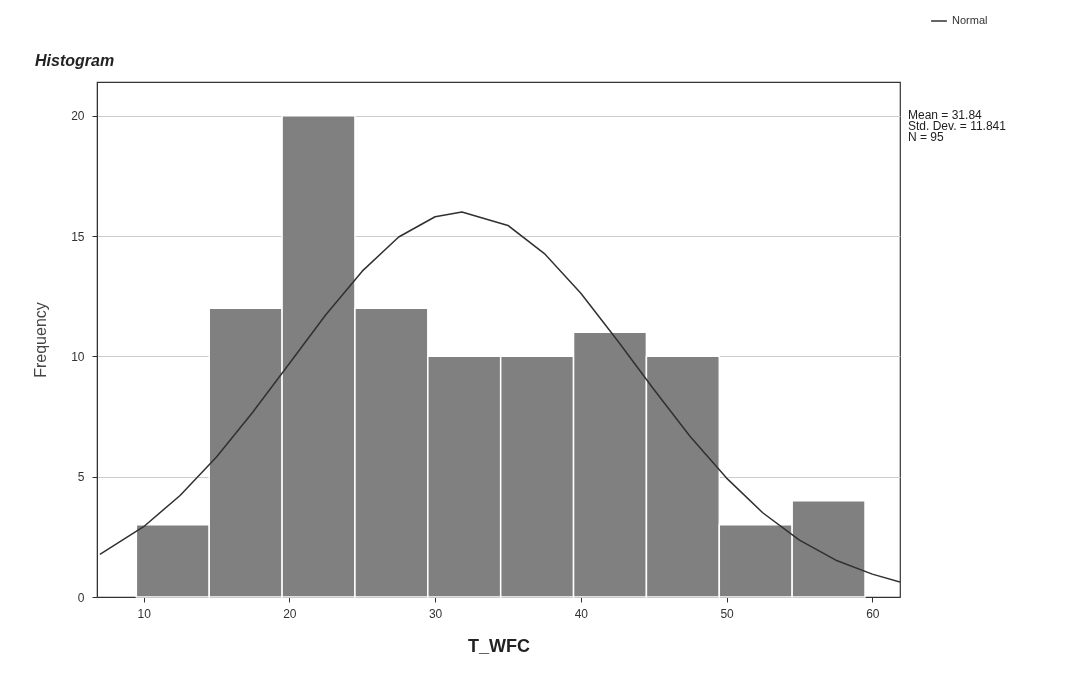  I want to click on y-axis-title: Frequency, so click(41, 340).